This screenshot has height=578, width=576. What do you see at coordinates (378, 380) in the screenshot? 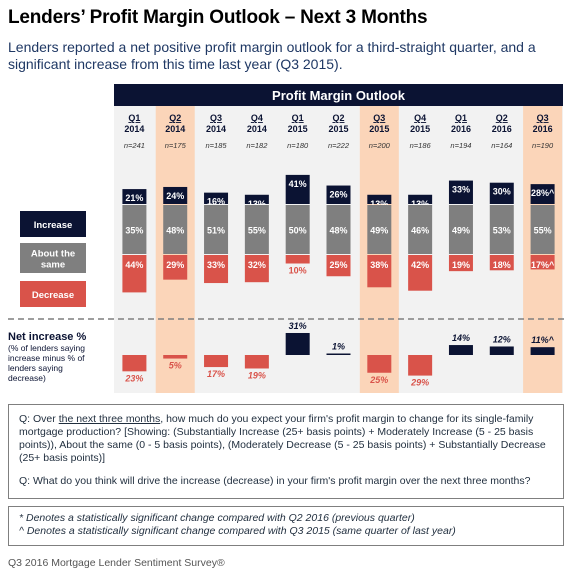
I see `net-value-label: 25%` at bounding box center [378, 380].